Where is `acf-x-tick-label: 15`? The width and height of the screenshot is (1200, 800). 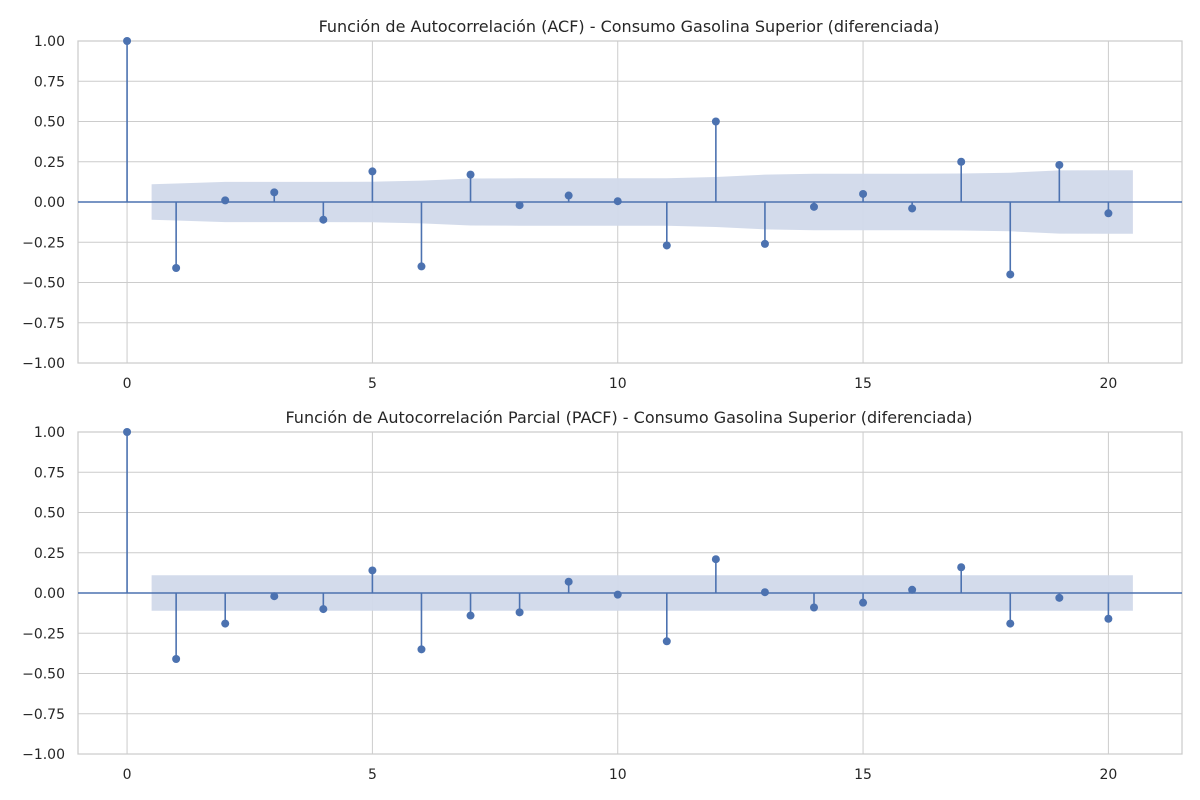
acf-x-tick-label: 15 is located at coordinates (863, 384).